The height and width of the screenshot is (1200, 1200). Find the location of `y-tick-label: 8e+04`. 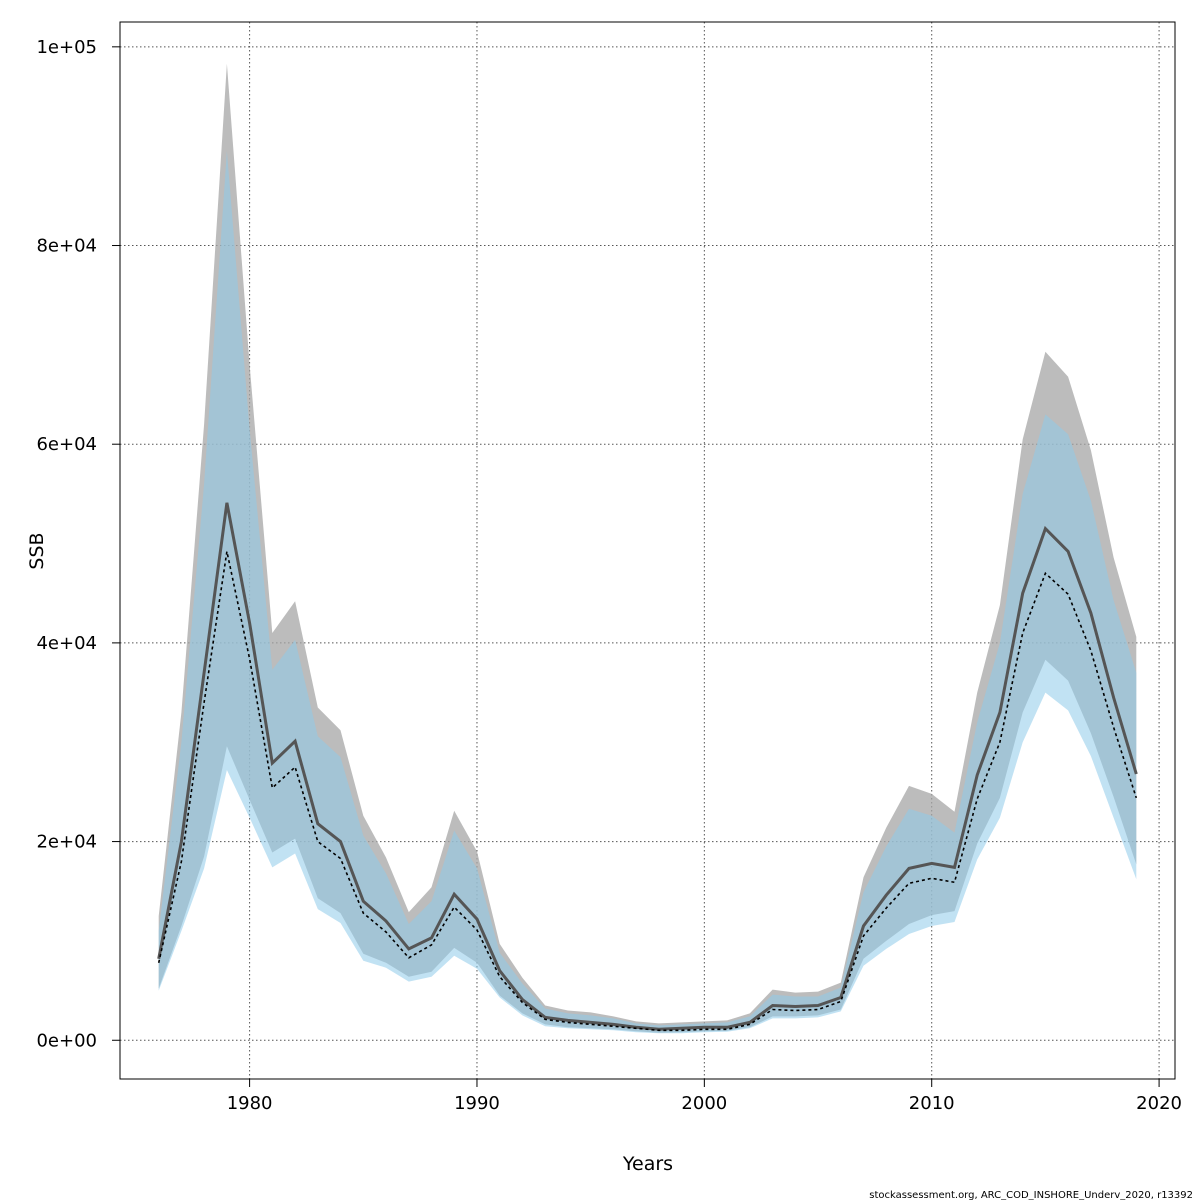

y-tick-label: 8e+04 is located at coordinates (66, 246).